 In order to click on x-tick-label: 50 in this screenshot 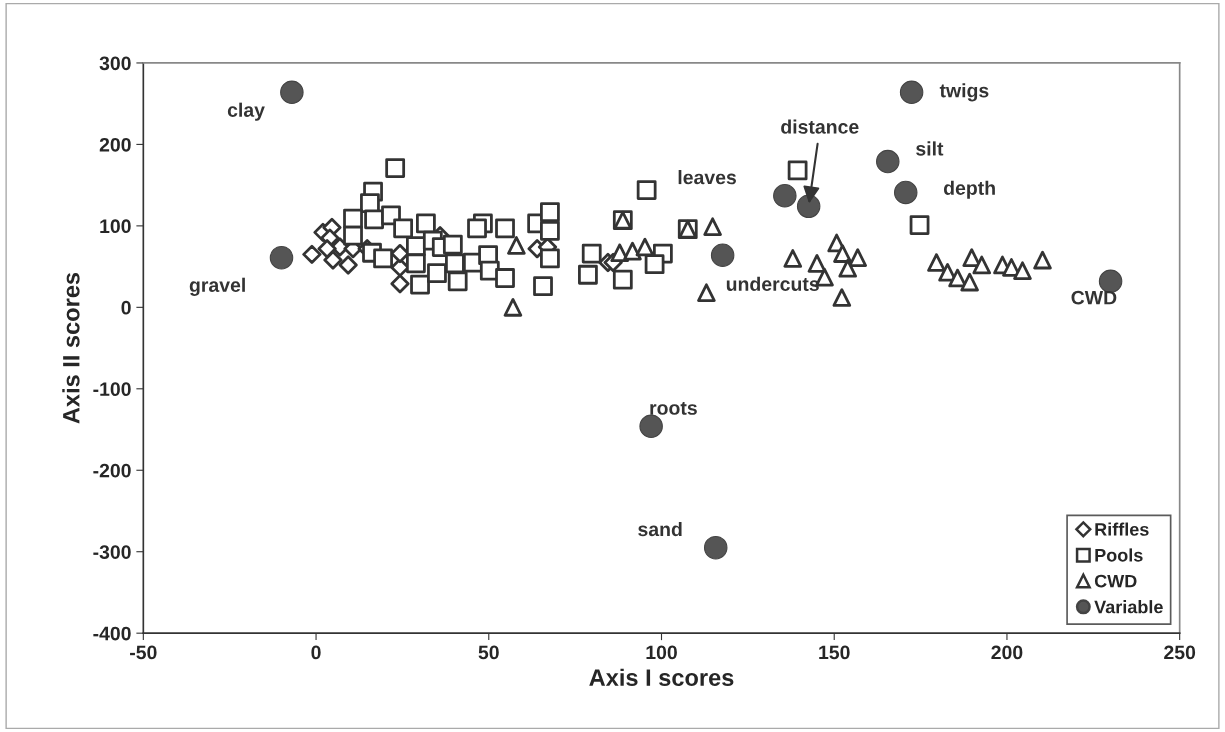, I will do `click(488, 652)`.